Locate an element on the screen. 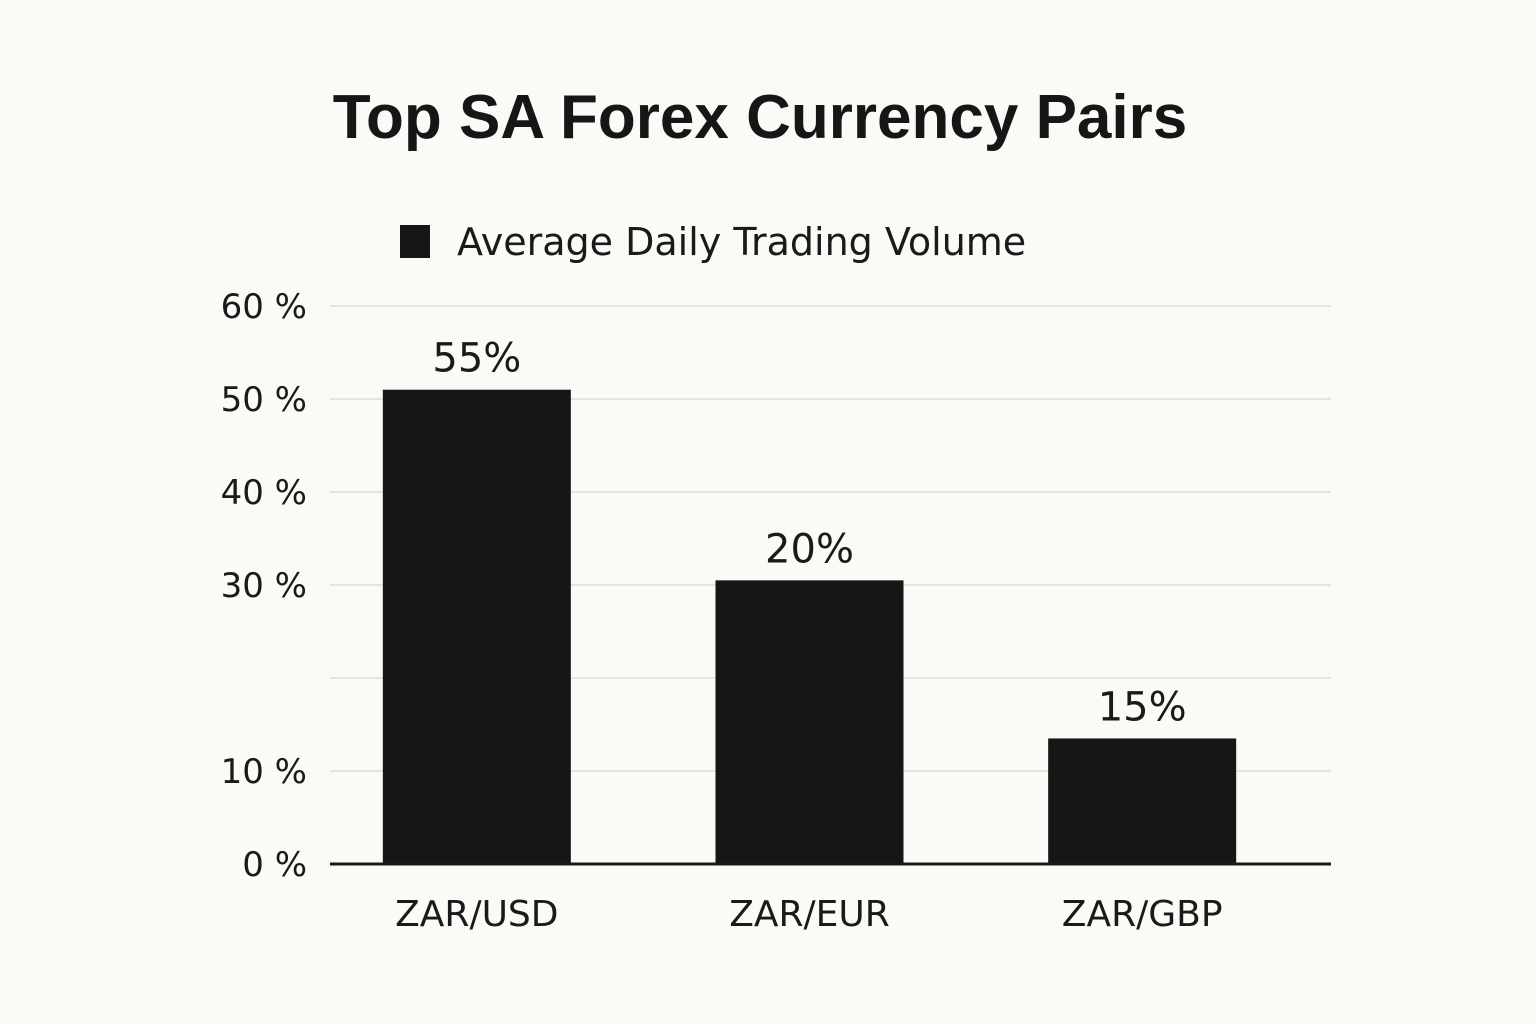  x-category-label: ZAR/EUR is located at coordinates (809, 914).